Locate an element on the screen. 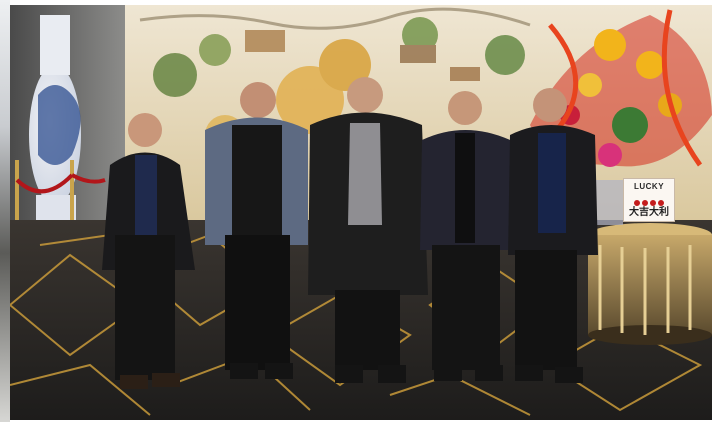  lucky-sign-english: LUCKY is located at coordinates (649, 186).